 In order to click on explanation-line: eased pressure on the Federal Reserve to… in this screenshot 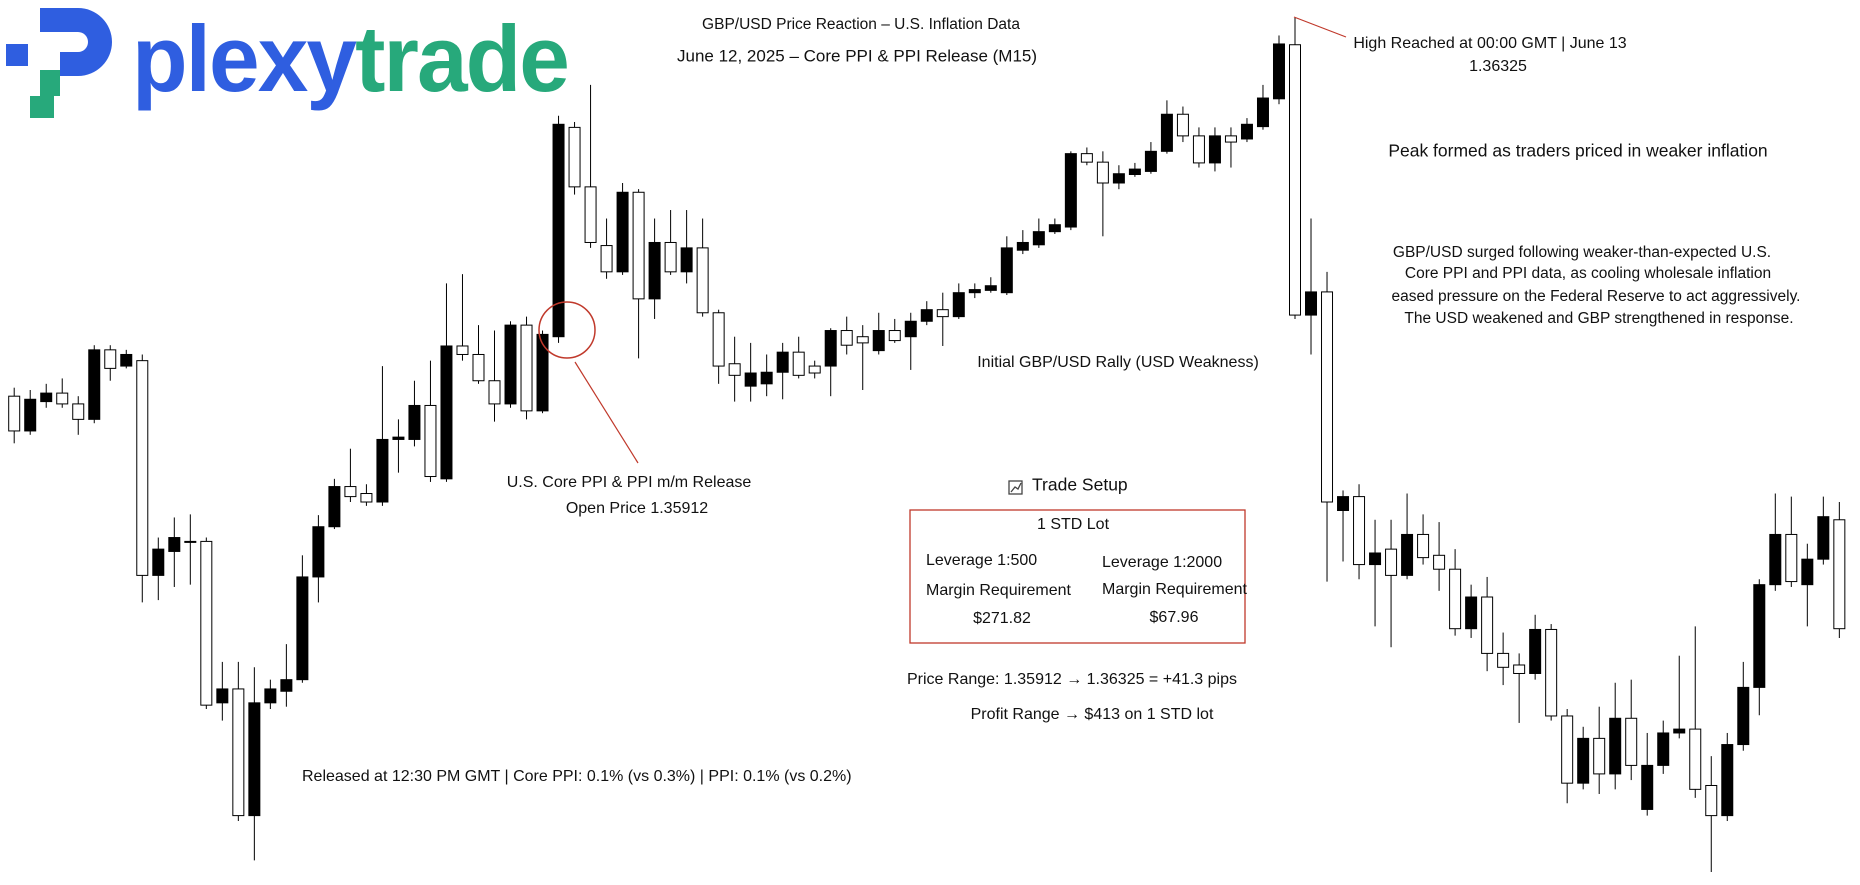, I will do `click(1596, 296)`.